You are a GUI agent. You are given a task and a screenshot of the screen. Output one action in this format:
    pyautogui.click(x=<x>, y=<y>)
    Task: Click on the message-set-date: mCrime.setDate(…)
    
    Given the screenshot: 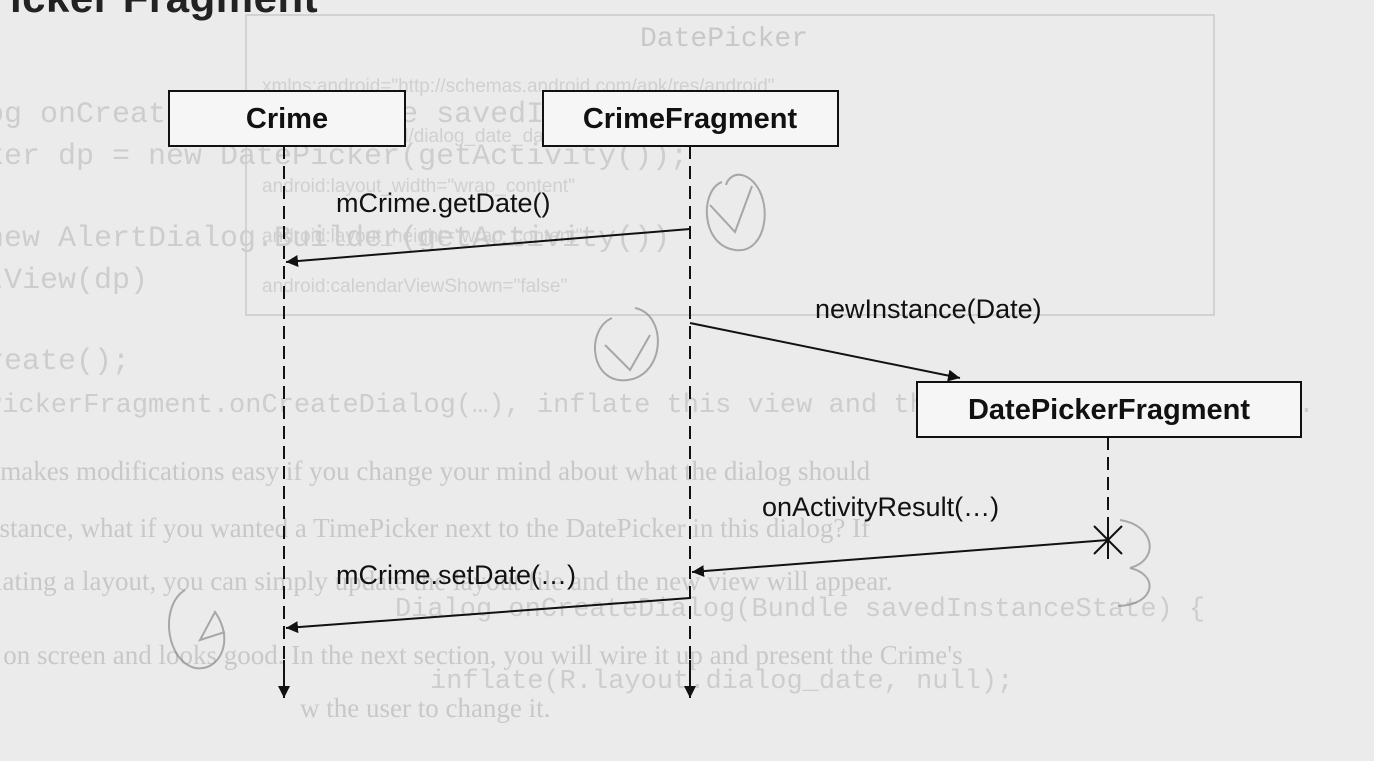 What is the action you would take?
    pyautogui.click(x=488, y=597)
    